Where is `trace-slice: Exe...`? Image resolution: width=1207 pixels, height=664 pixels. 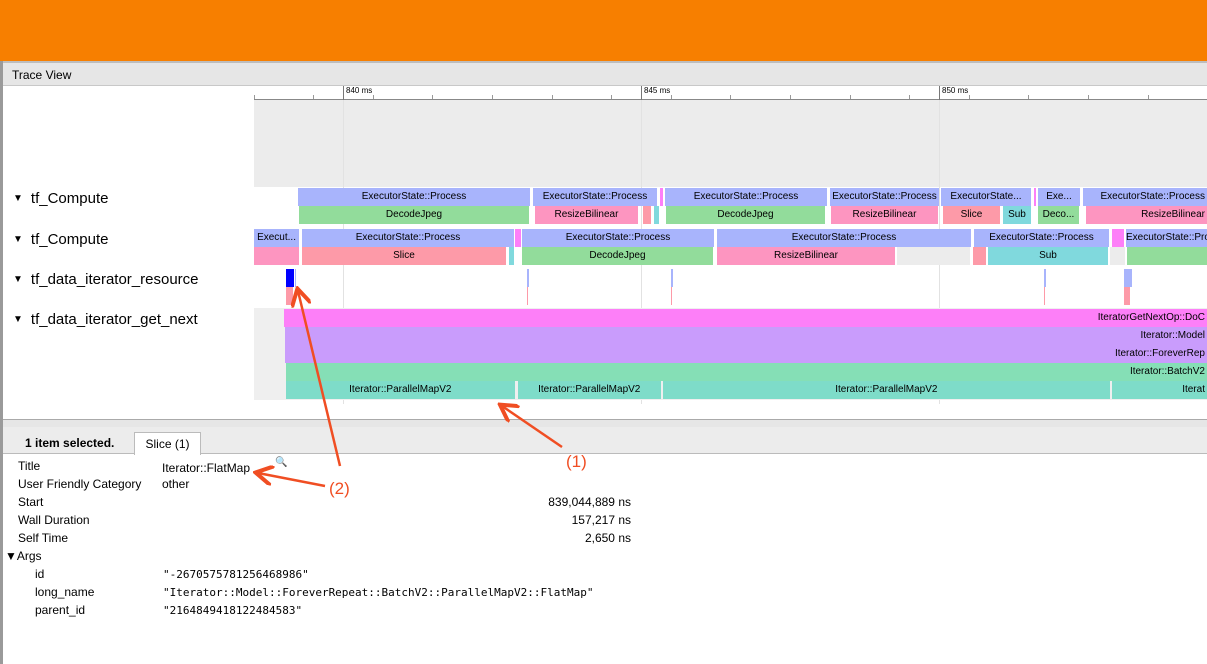
trace-slice: Exe... is located at coordinates (1058, 197).